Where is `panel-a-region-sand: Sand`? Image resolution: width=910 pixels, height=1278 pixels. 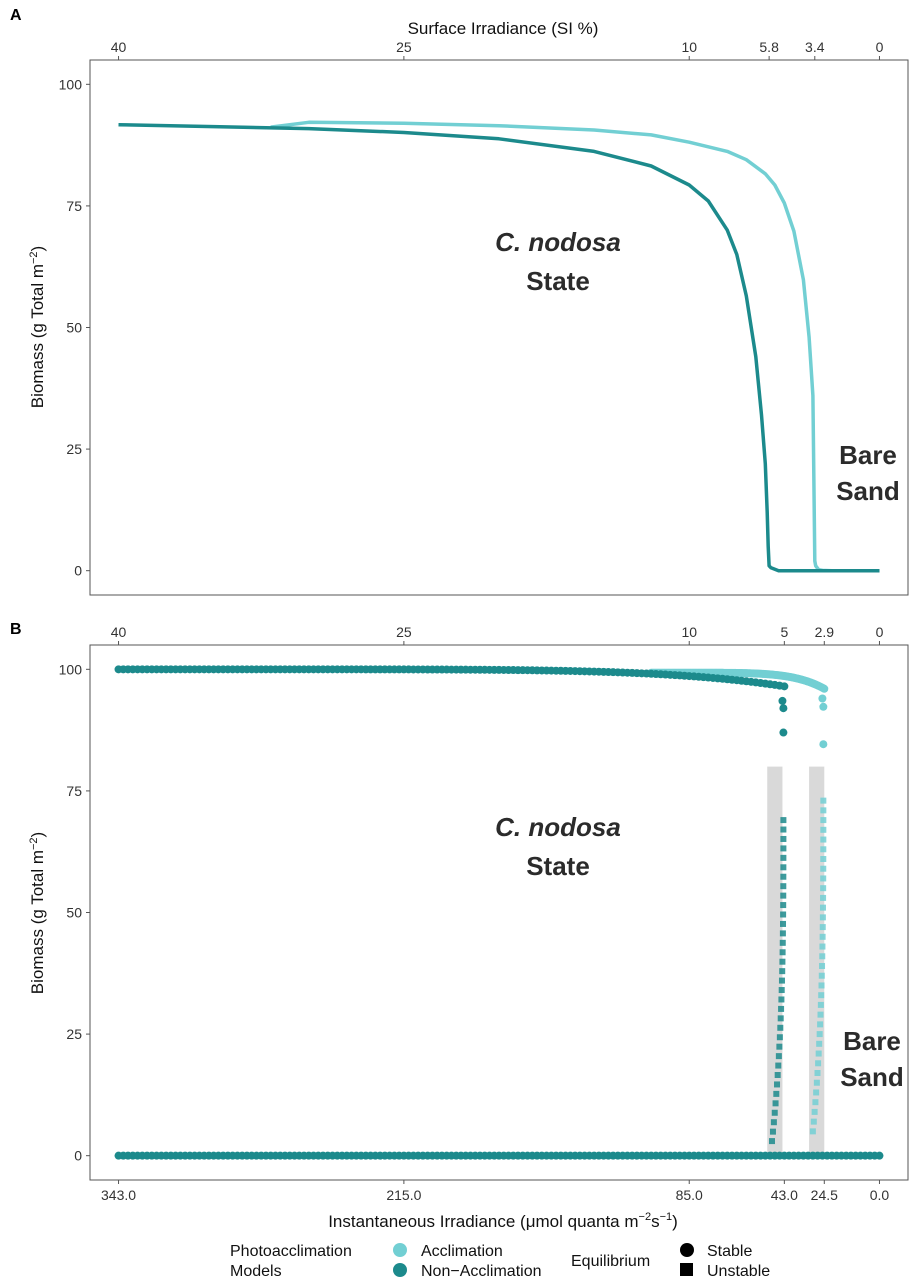 panel-a-region-sand: Sand is located at coordinates (868, 491).